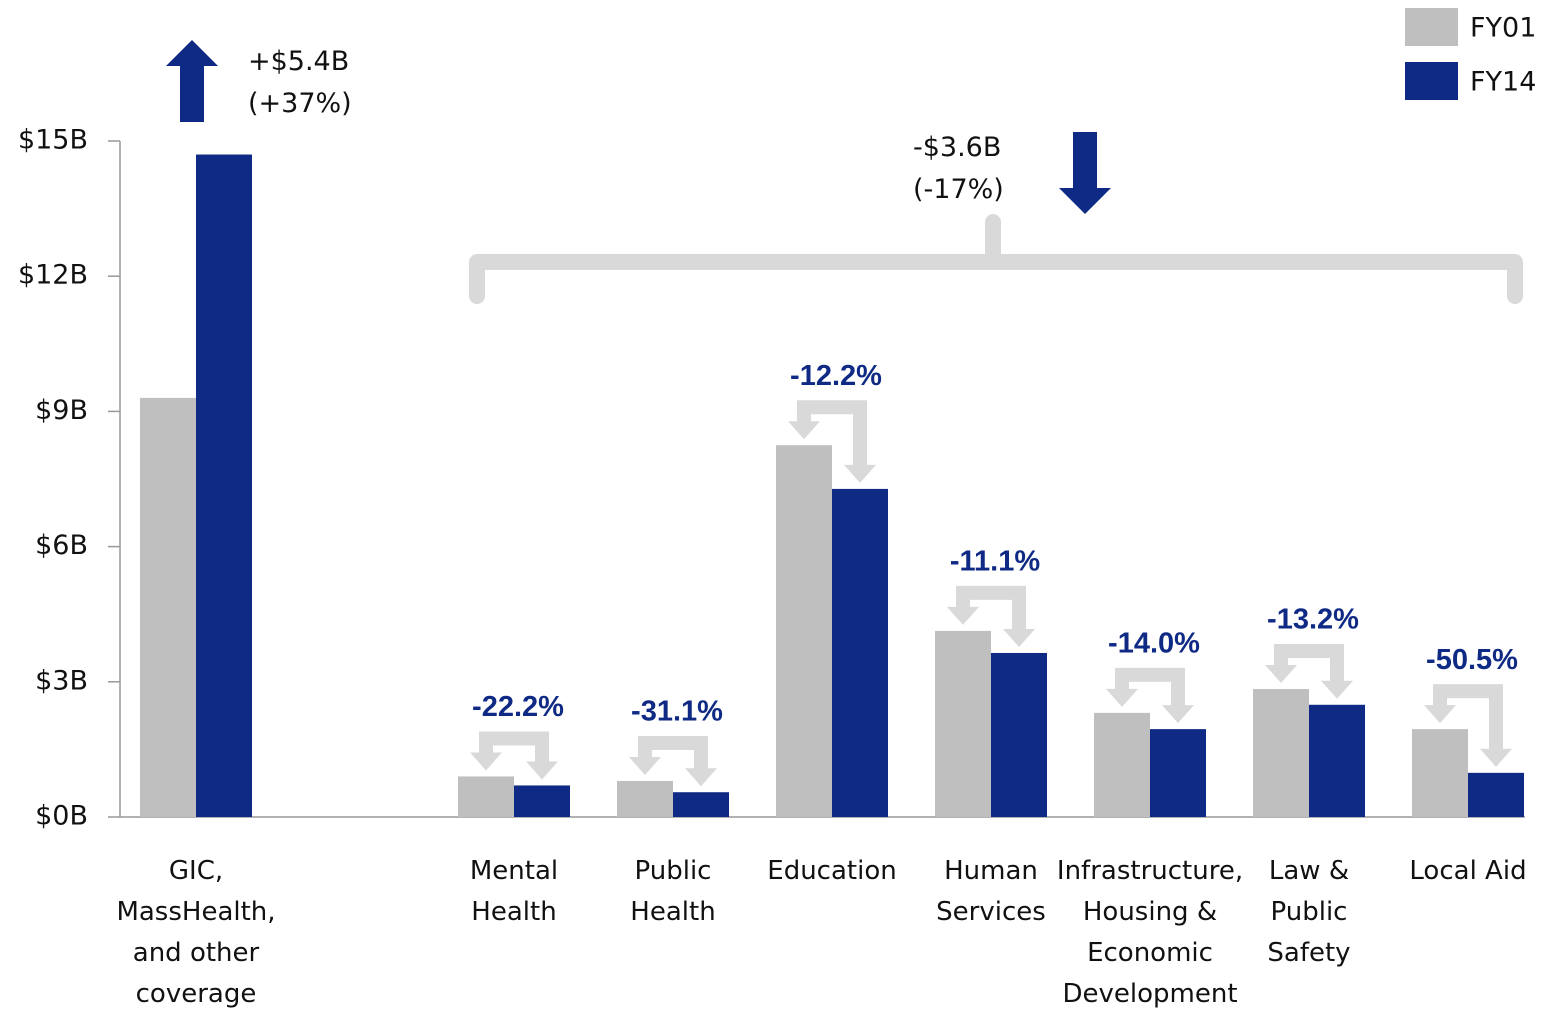 The width and height of the screenshot is (1542, 1015). Describe the element at coordinates (1154, 644) in the screenshot. I see `change-label: -14.0%` at that location.